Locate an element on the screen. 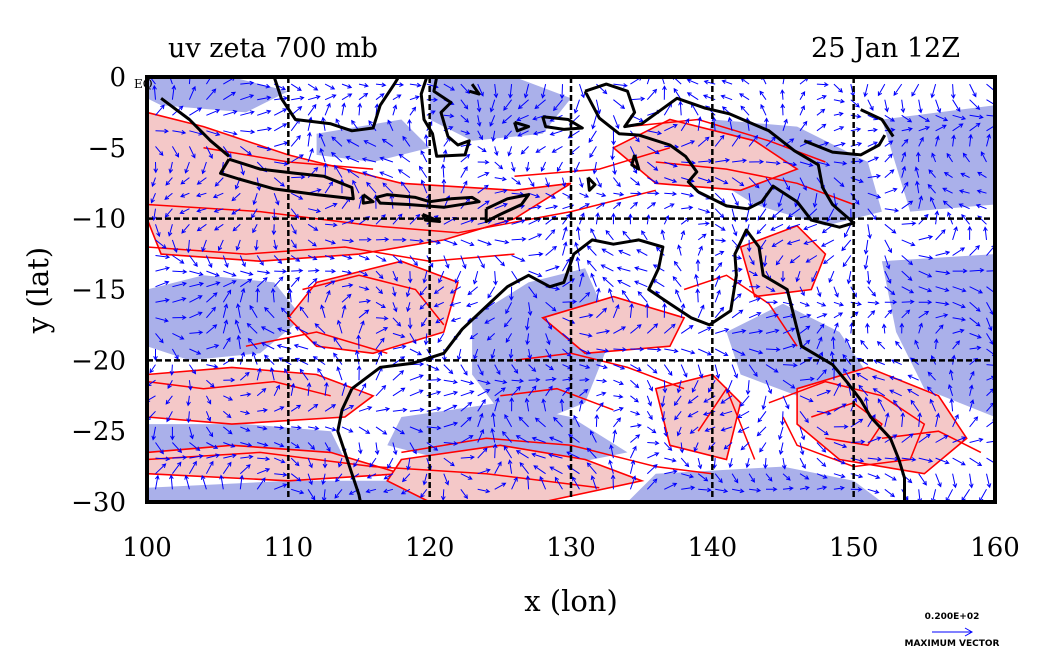  y-tick-6: −30 is located at coordinates (98, 503).